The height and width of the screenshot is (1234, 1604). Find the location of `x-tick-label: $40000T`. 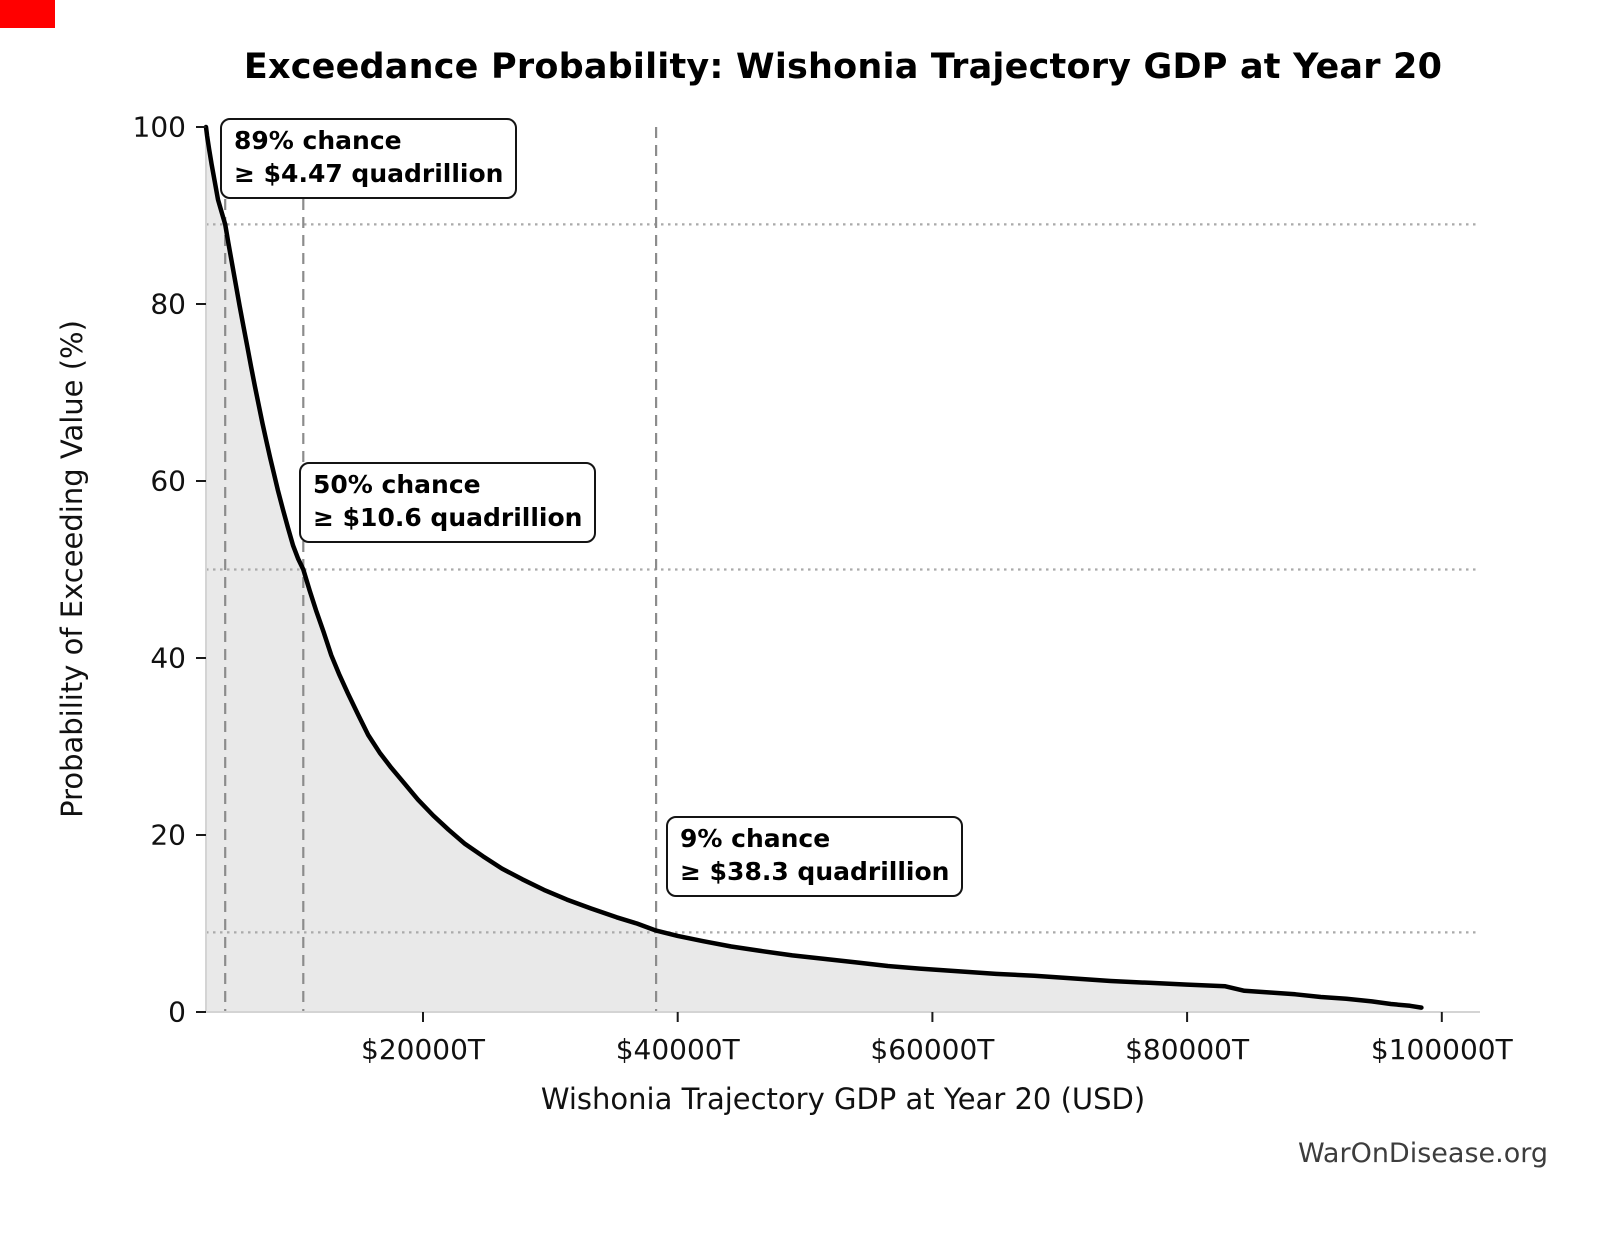

x-tick-label: $40000T is located at coordinates (678, 1049).